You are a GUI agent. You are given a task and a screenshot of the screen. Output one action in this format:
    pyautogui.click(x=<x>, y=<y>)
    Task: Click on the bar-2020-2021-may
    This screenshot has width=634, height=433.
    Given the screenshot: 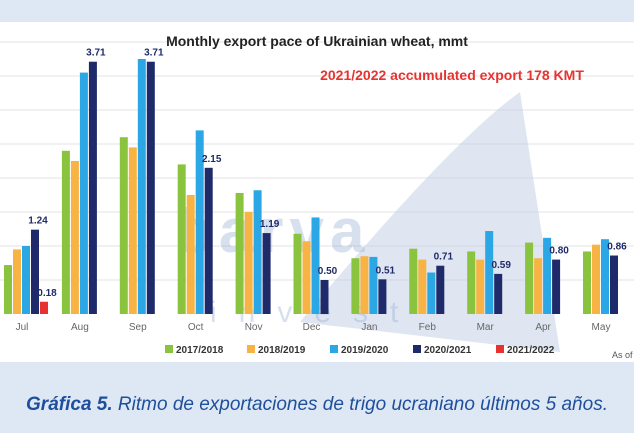 What is the action you would take?
    pyautogui.click(x=614, y=284)
    